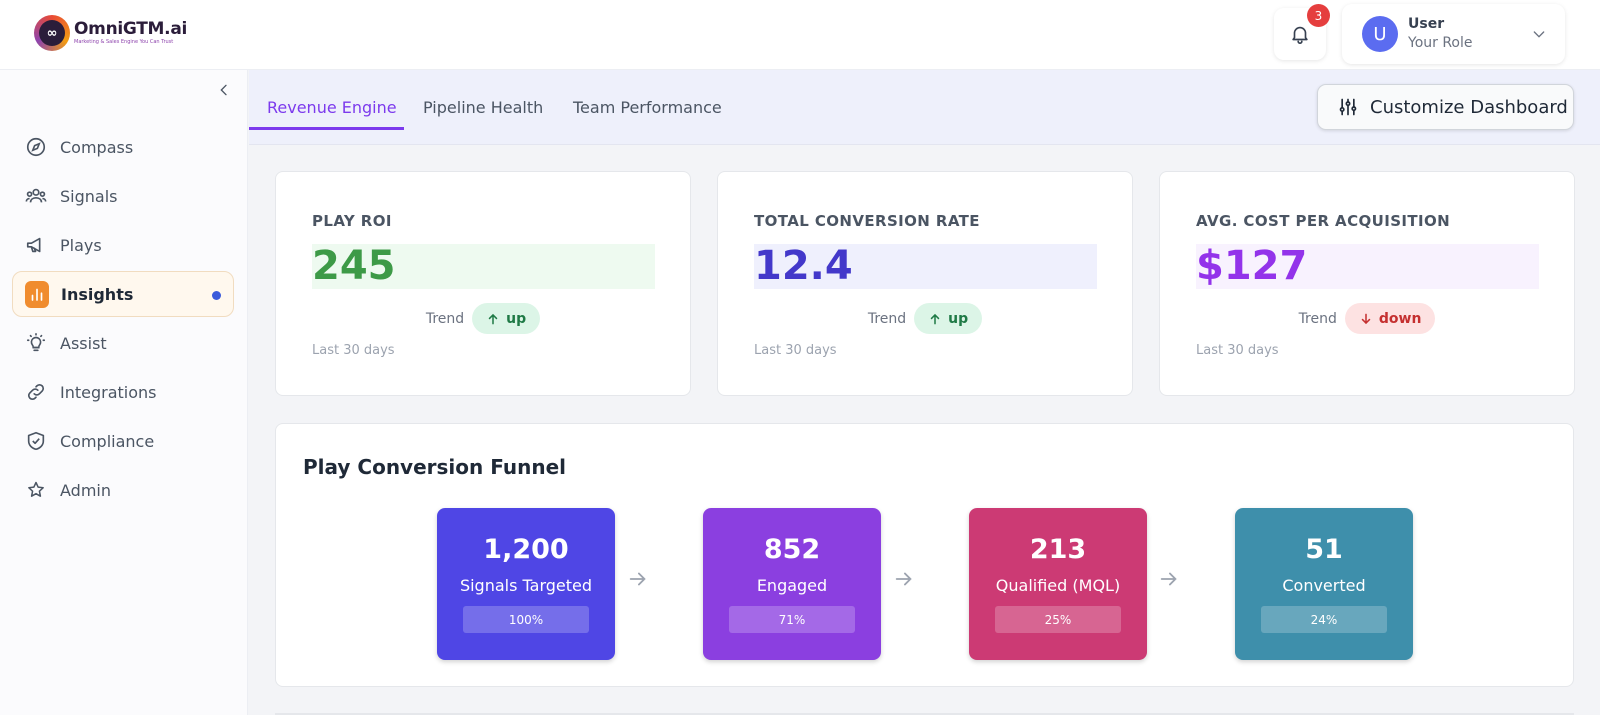  I want to click on kpi-value: $127, so click(1252, 266).